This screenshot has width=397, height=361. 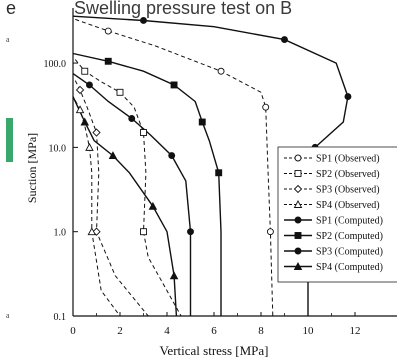 What do you see at coordinates (349, 267) in the screenshot?
I see `legend-label: SP4 (Computed)` at bounding box center [349, 267].